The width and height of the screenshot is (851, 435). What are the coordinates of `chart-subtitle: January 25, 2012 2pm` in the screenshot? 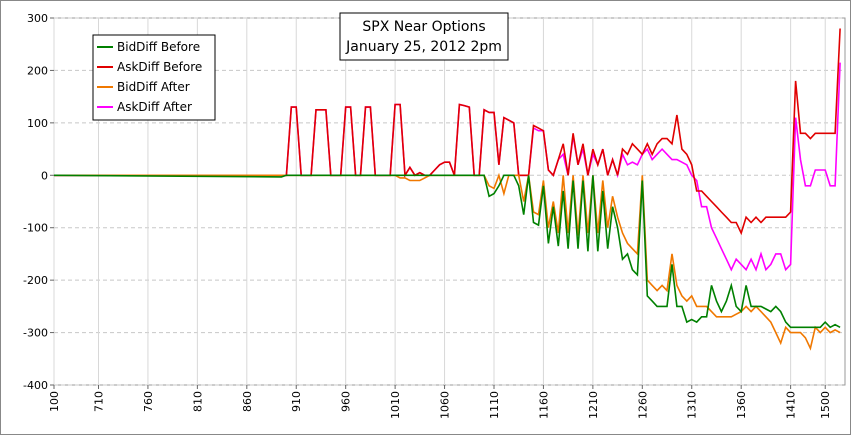 It's located at (423, 47).